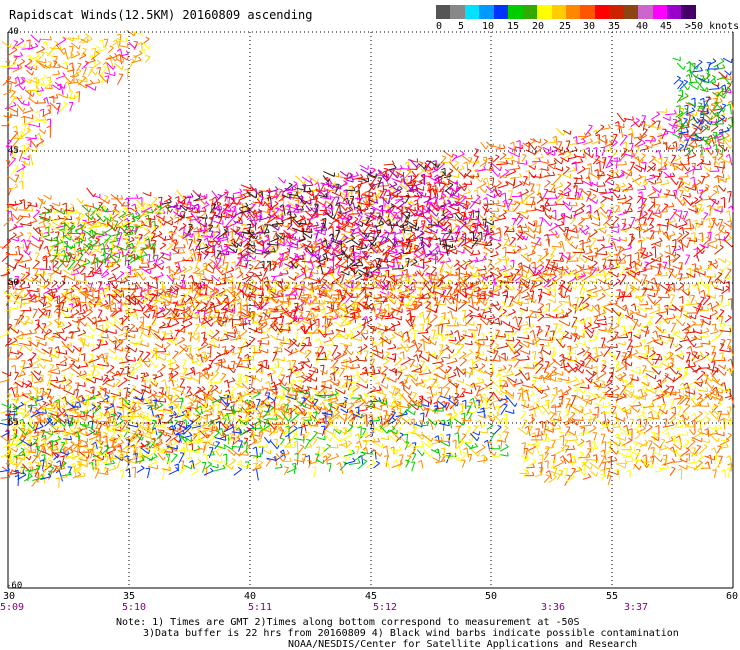  Describe the element at coordinates (688, 12) in the screenshot. I see `legend-swatch` at that location.